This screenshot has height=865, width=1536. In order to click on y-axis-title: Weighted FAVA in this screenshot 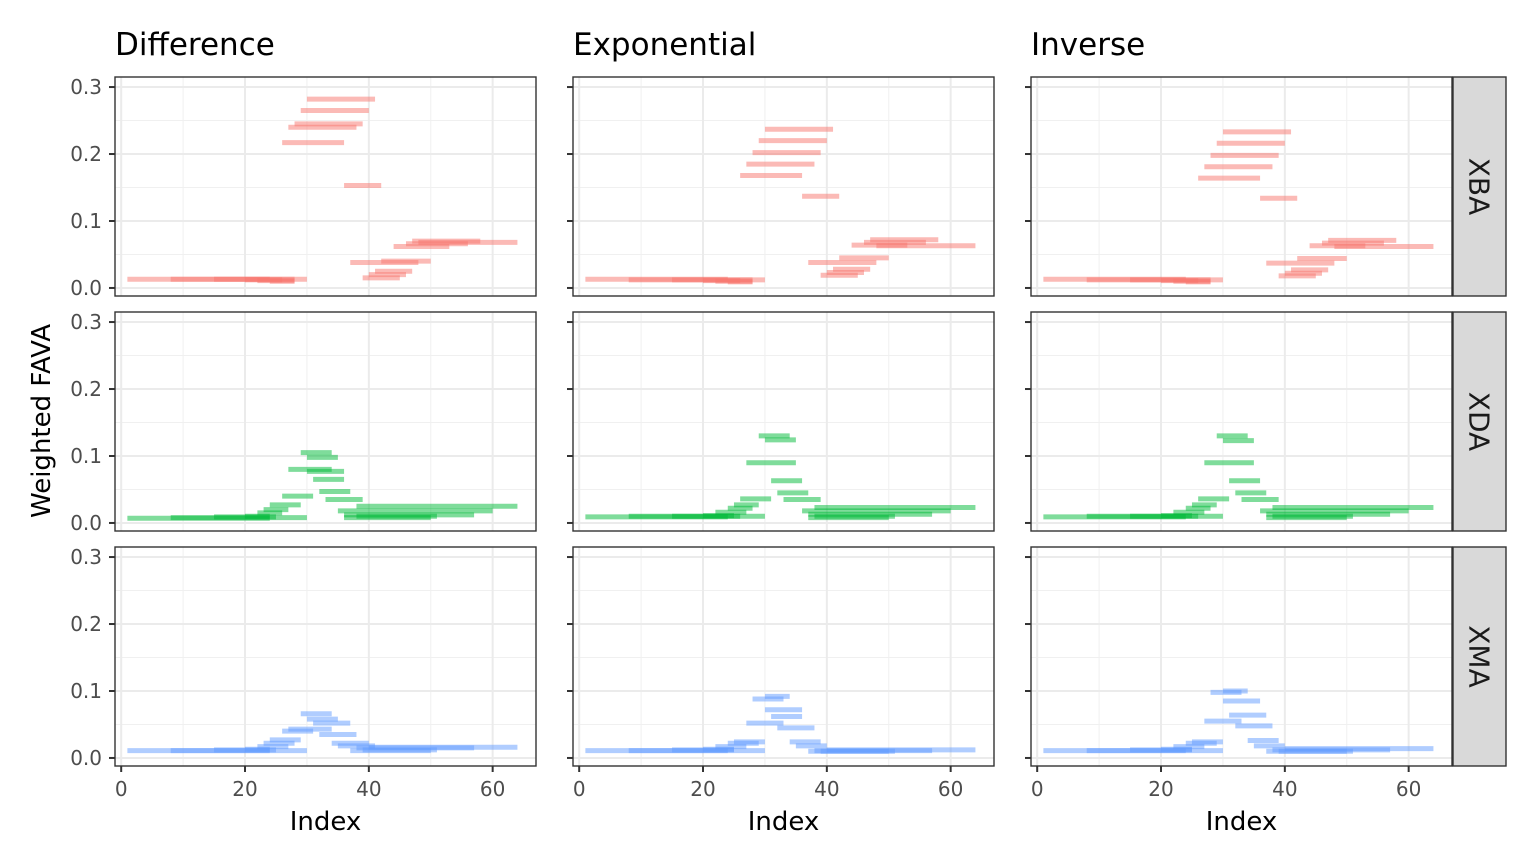, I will do `click(42, 421)`.